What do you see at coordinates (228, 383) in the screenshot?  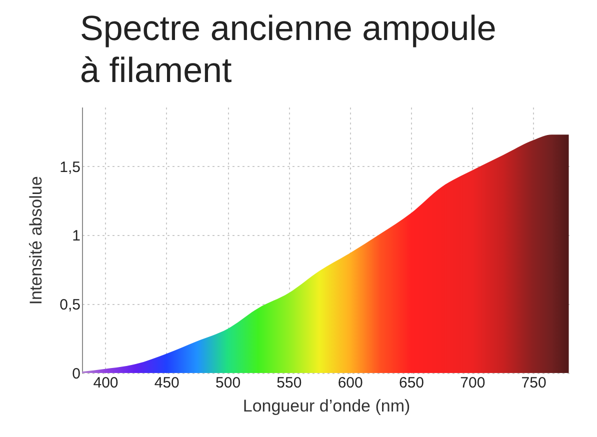 I see `x-tick-label: 500` at bounding box center [228, 383].